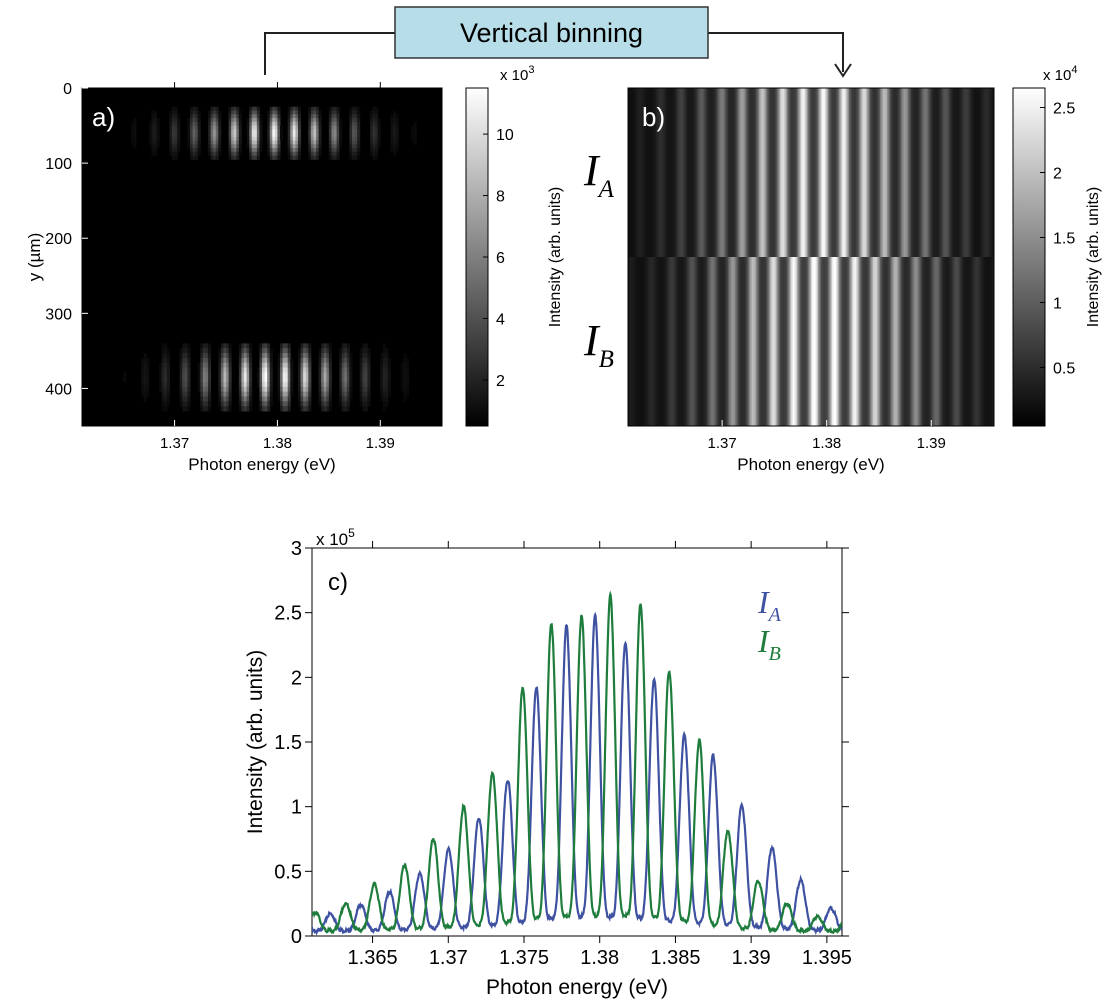 This screenshot has width=1110, height=1005. I want to click on panel-c-ylabel: Intensity (arb. units), so click(255, 742).